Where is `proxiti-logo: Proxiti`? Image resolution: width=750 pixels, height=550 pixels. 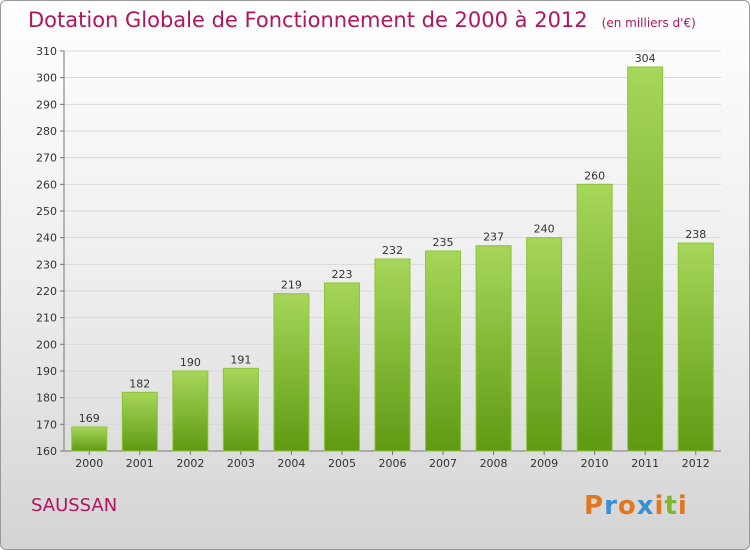
proxiti-logo: Proxiti is located at coordinates (636, 506).